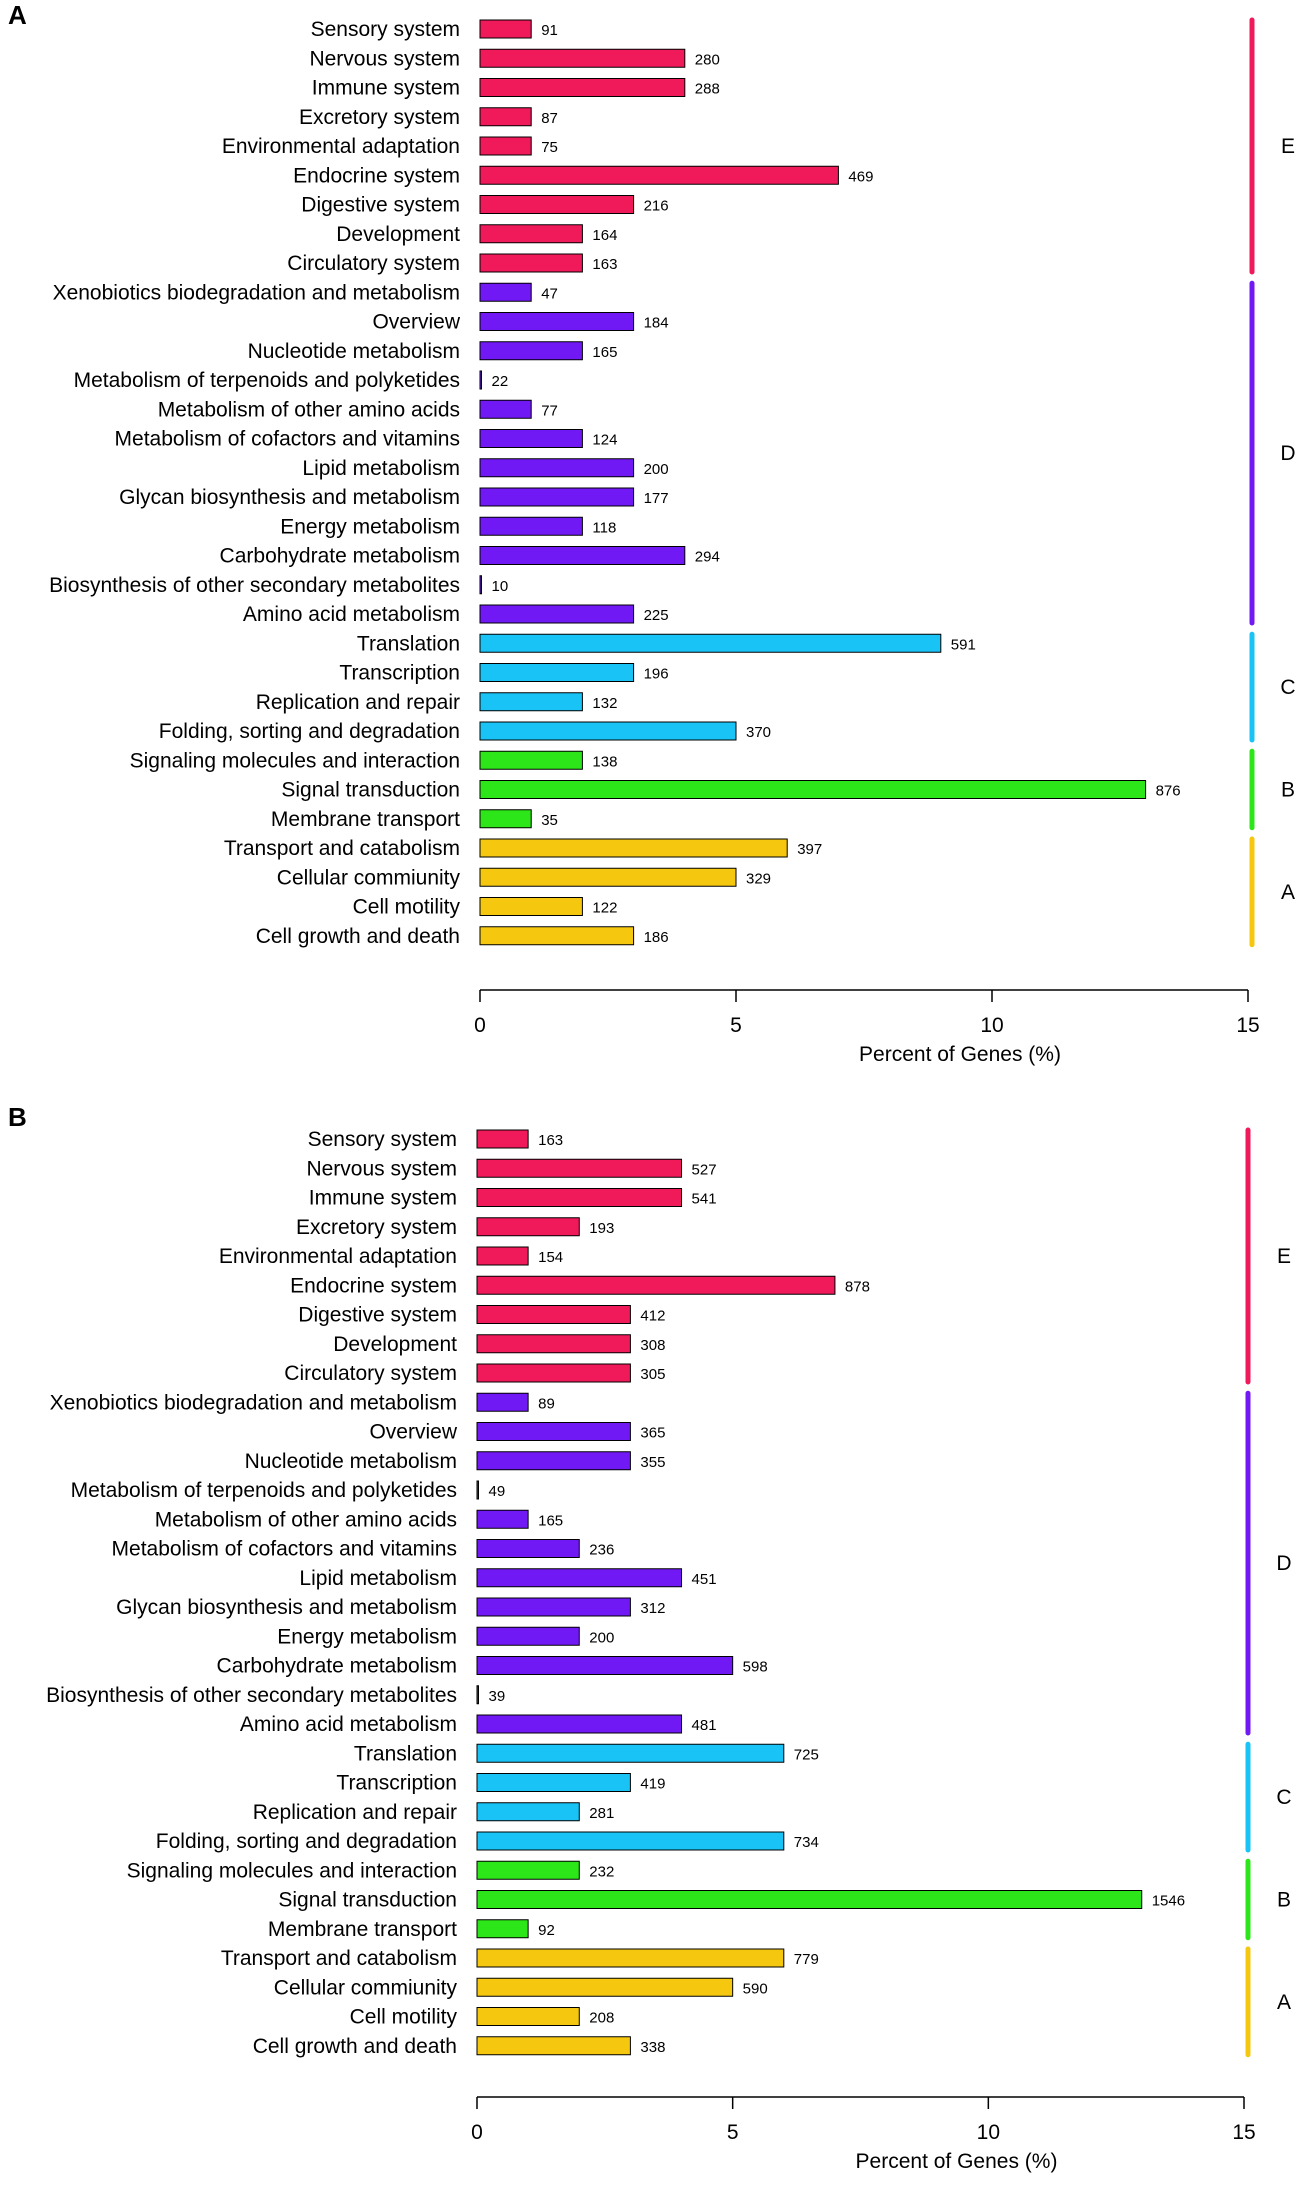  Describe the element at coordinates (550, 1140) in the screenshot. I see `count-label: 163` at that location.